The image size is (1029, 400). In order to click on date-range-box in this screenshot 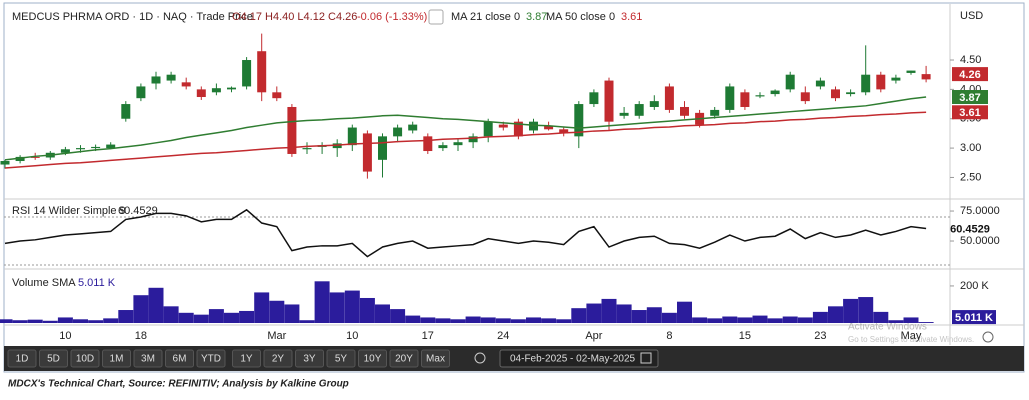, I will do `click(579, 358)`.